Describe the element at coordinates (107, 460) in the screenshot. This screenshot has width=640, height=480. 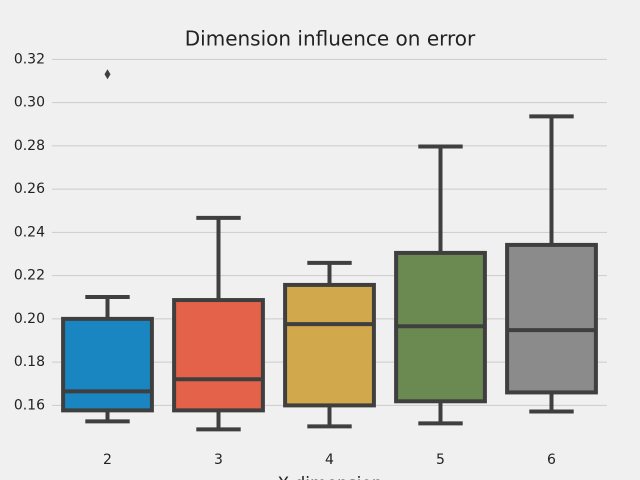
I see `x-tick-label: 2` at that location.